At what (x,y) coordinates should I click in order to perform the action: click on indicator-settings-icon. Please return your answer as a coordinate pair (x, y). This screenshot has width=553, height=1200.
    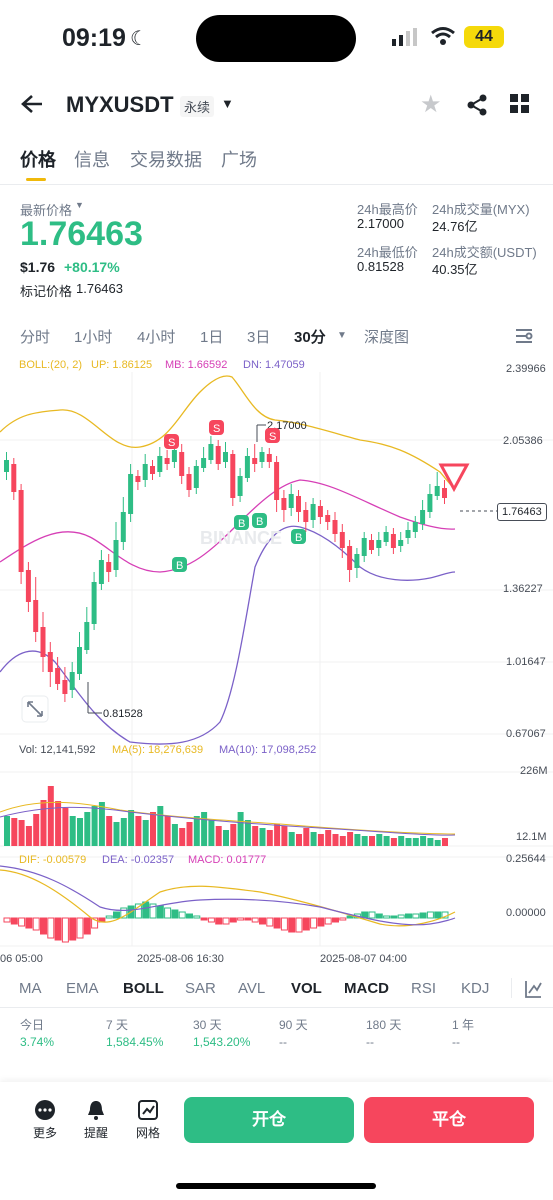
    Looking at the image, I should click on (533, 989).